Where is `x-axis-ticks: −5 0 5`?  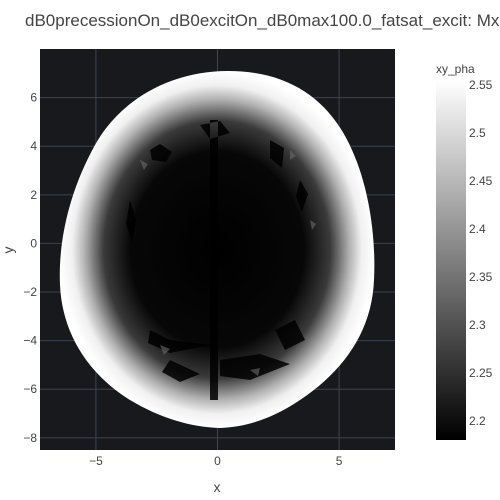
x-axis-ticks: −5 0 5 is located at coordinates (216, 461).